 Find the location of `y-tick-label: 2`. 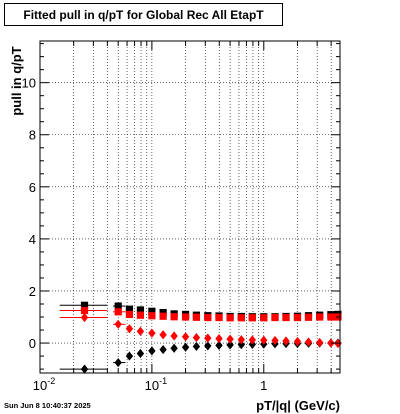

y-tick-label: 2 is located at coordinates (32, 291).